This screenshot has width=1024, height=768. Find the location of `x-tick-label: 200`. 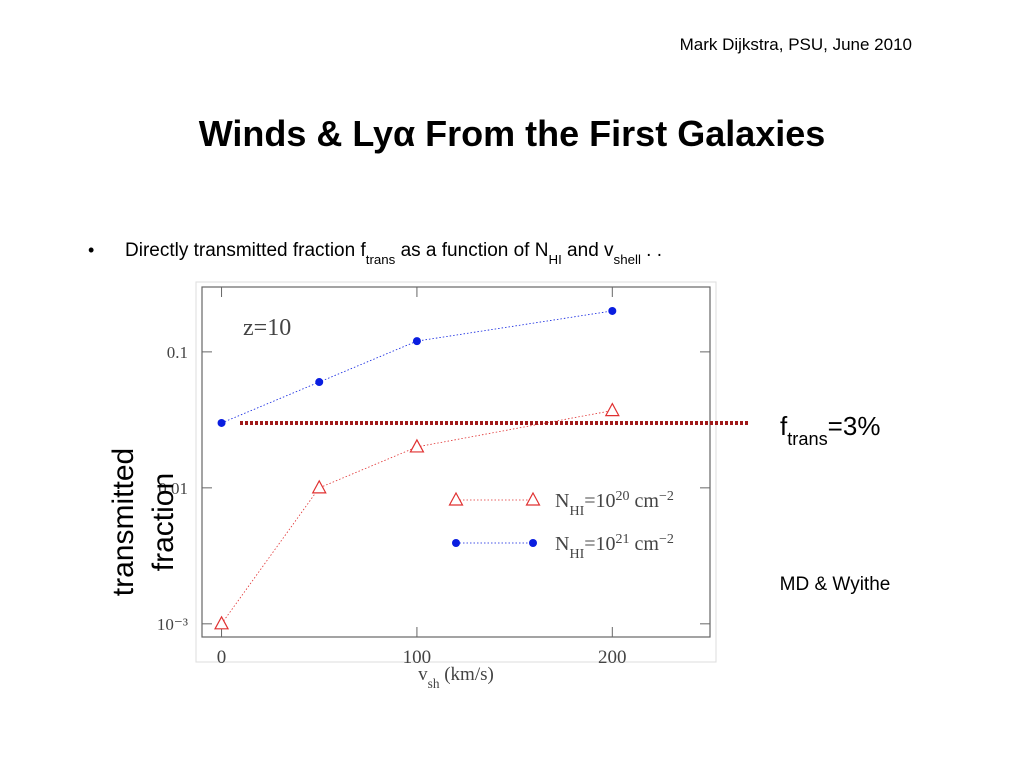

x-tick-label: 200 is located at coordinates (612, 657).